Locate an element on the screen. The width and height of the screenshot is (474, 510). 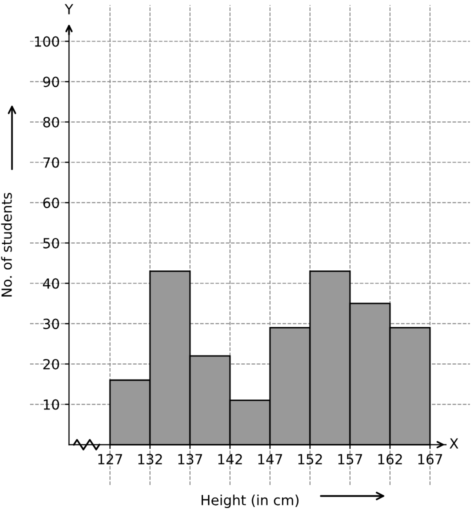
x-tick-label: 152 is located at coordinates (310, 459).